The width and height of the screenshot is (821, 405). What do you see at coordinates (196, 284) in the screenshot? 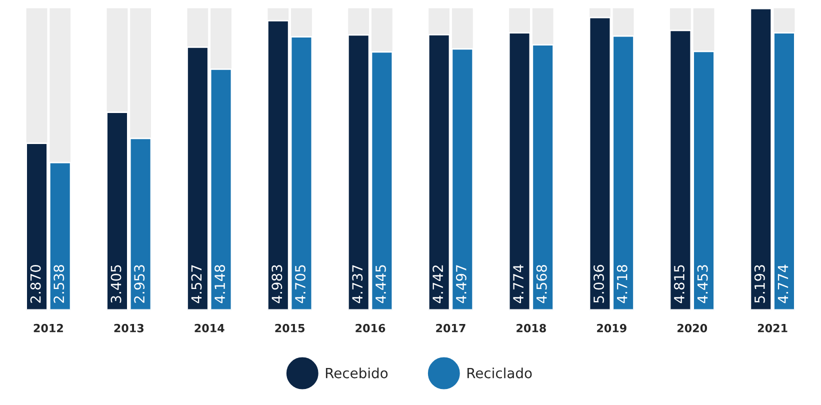
I see `data-label: 4.527` at bounding box center [196, 284].